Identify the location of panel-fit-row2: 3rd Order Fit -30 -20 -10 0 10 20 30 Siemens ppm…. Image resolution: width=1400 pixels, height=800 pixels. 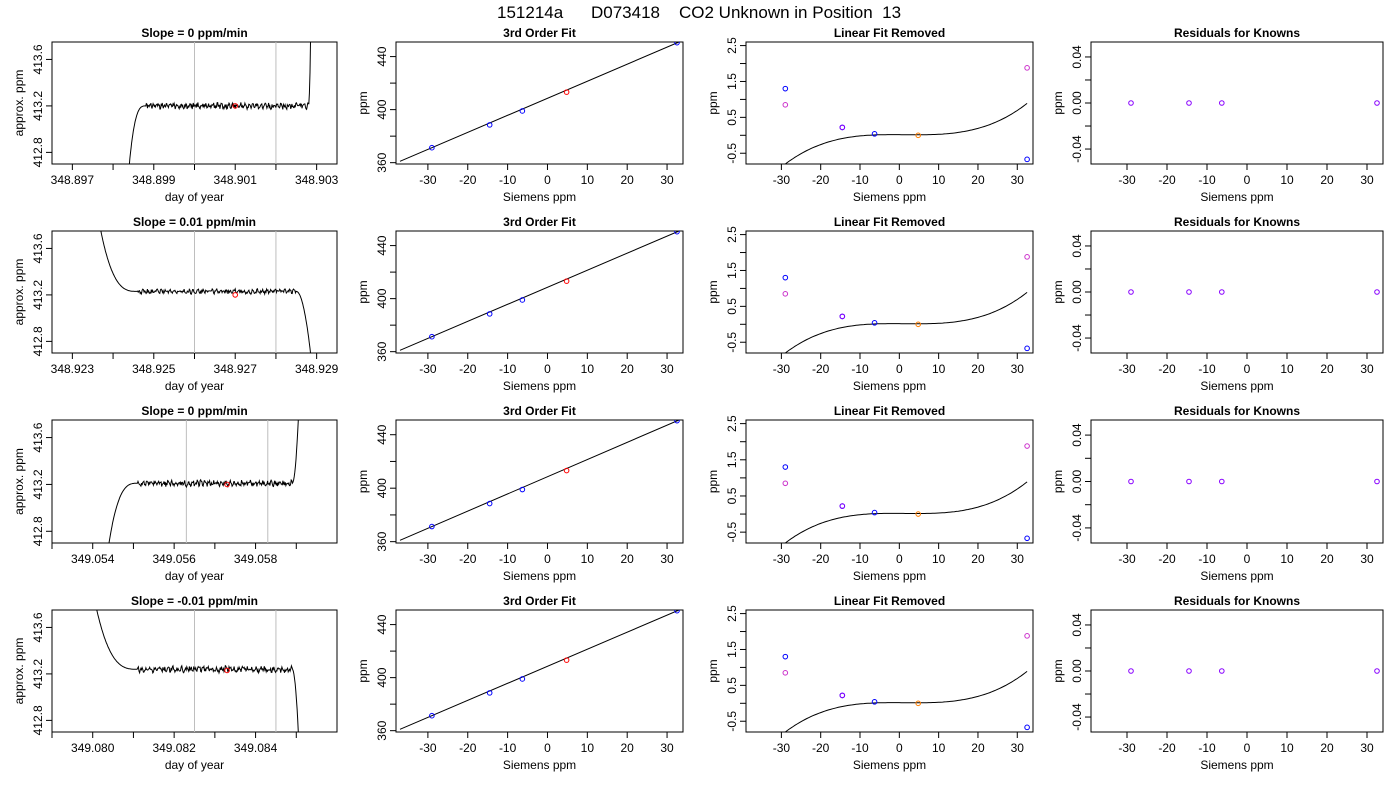
(520, 493).